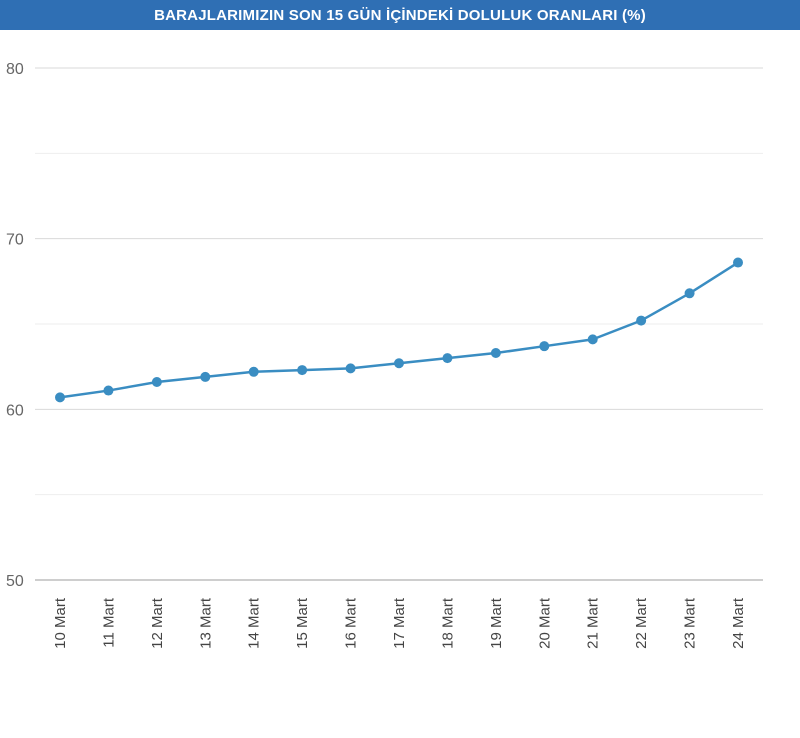 The image size is (800, 738). I want to click on x-tick-label: 14 Mart, so click(254, 623).